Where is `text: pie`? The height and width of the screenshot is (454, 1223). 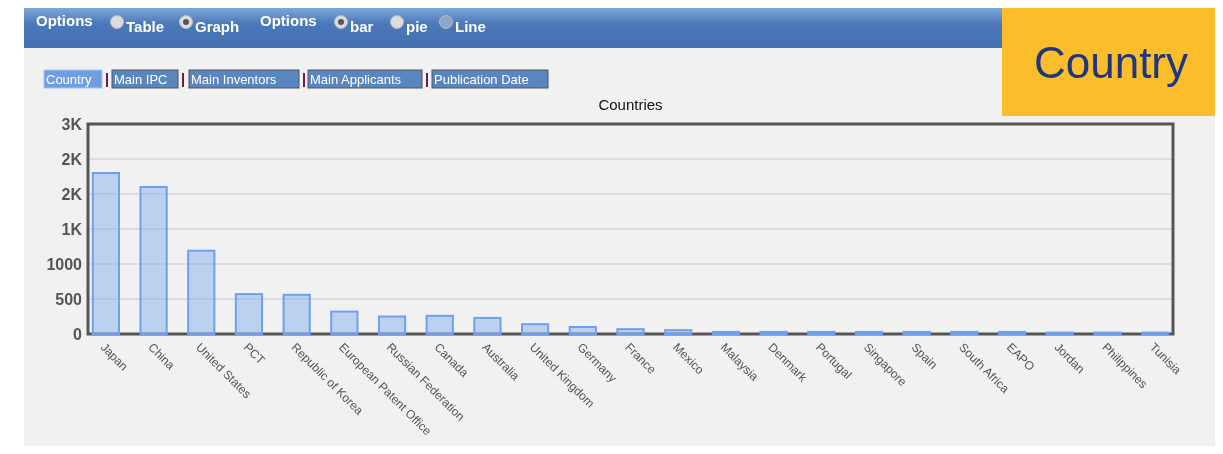 text: pie is located at coordinates (417, 26).